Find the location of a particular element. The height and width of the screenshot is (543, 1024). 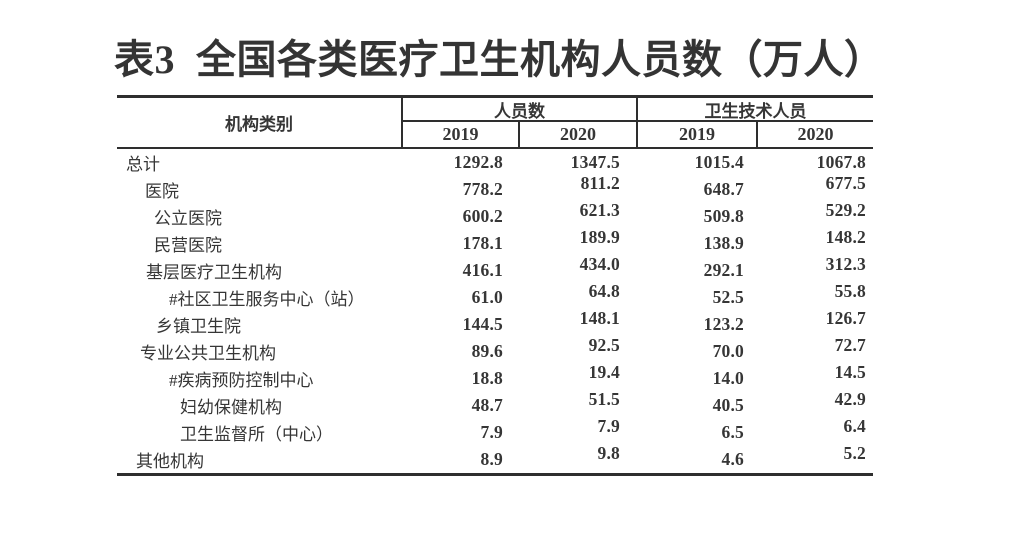

table-row: 妇幼保健机构 48.7 51.5 40.5 42.9 is located at coordinates (495, 404).